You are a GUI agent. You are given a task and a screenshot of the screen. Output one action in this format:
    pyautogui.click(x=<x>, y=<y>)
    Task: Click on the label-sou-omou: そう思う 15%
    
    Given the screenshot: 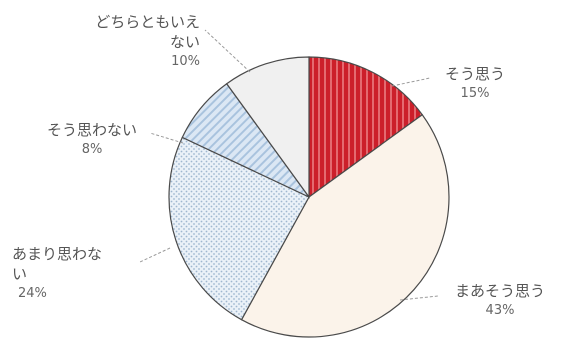 What is the action you would take?
    pyautogui.click(x=475, y=84)
    